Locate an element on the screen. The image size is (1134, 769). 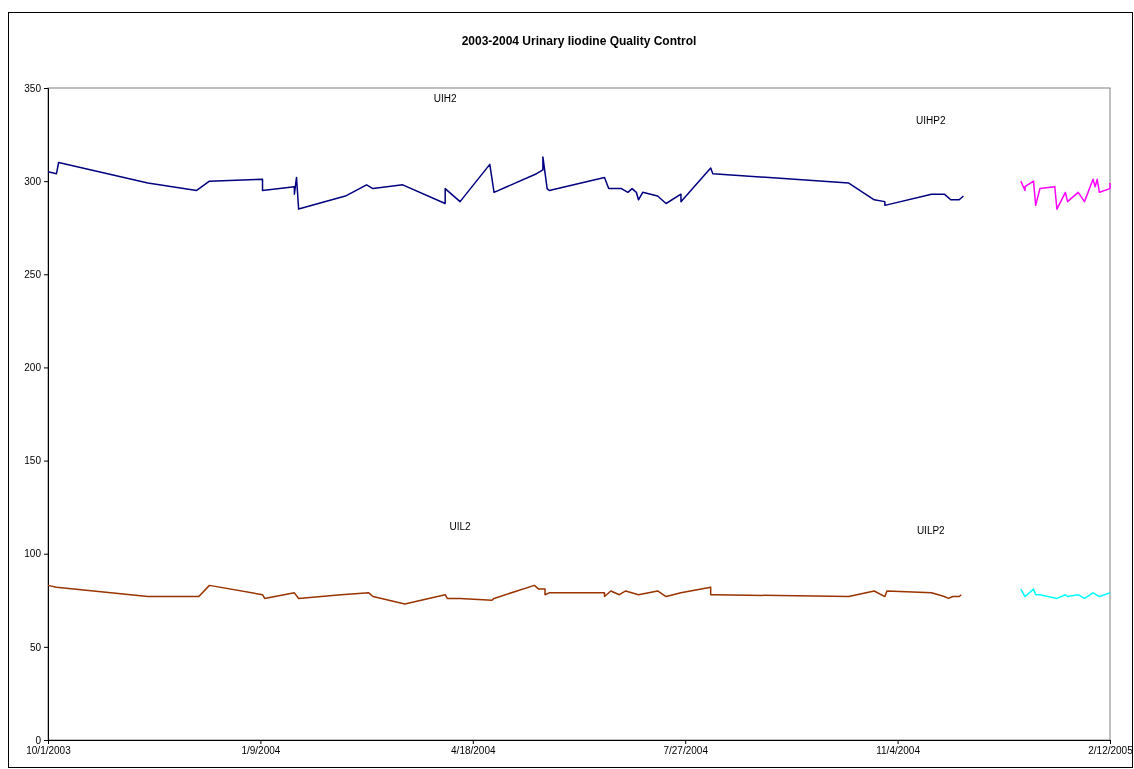
x-tick-label: 7/27/2004 is located at coordinates (686, 751).